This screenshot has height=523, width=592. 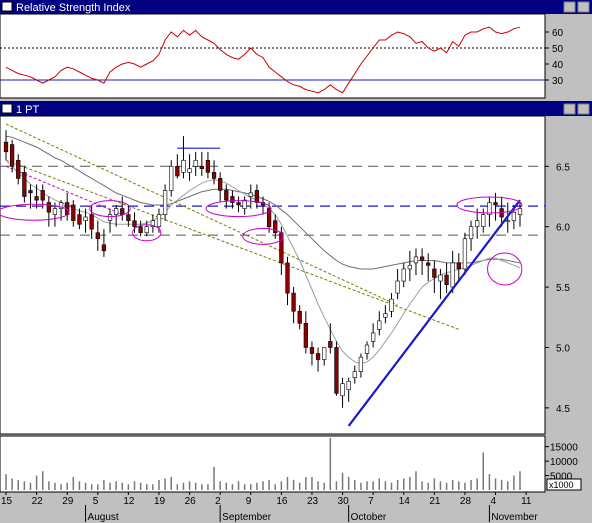 What do you see at coordinates (344, 501) in the screenshot?
I see `x-tick-label: 30` at bounding box center [344, 501].